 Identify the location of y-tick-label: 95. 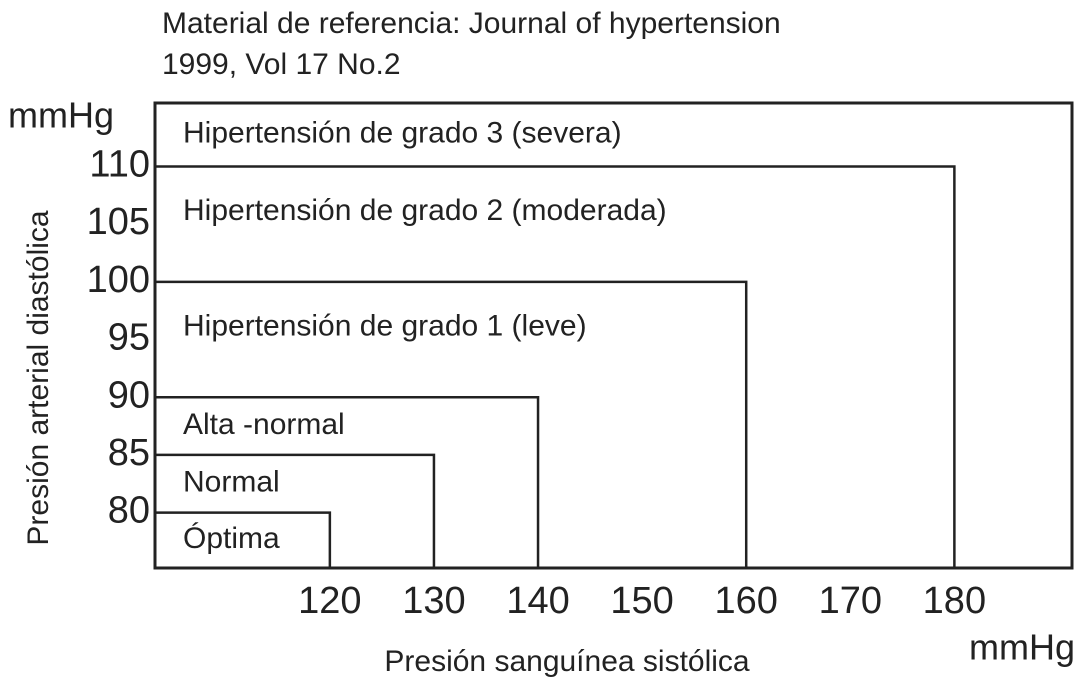
(129, 338).